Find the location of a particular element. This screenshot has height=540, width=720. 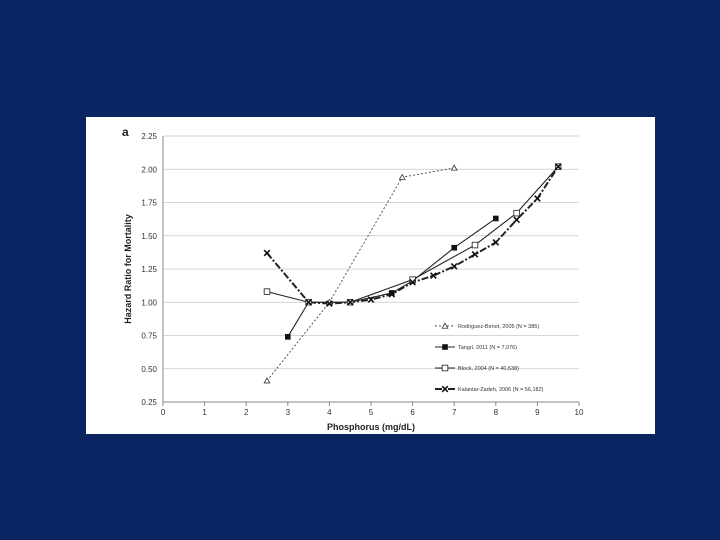

y-tick-label-3: 1.00 is located at coordinates (149, 302).